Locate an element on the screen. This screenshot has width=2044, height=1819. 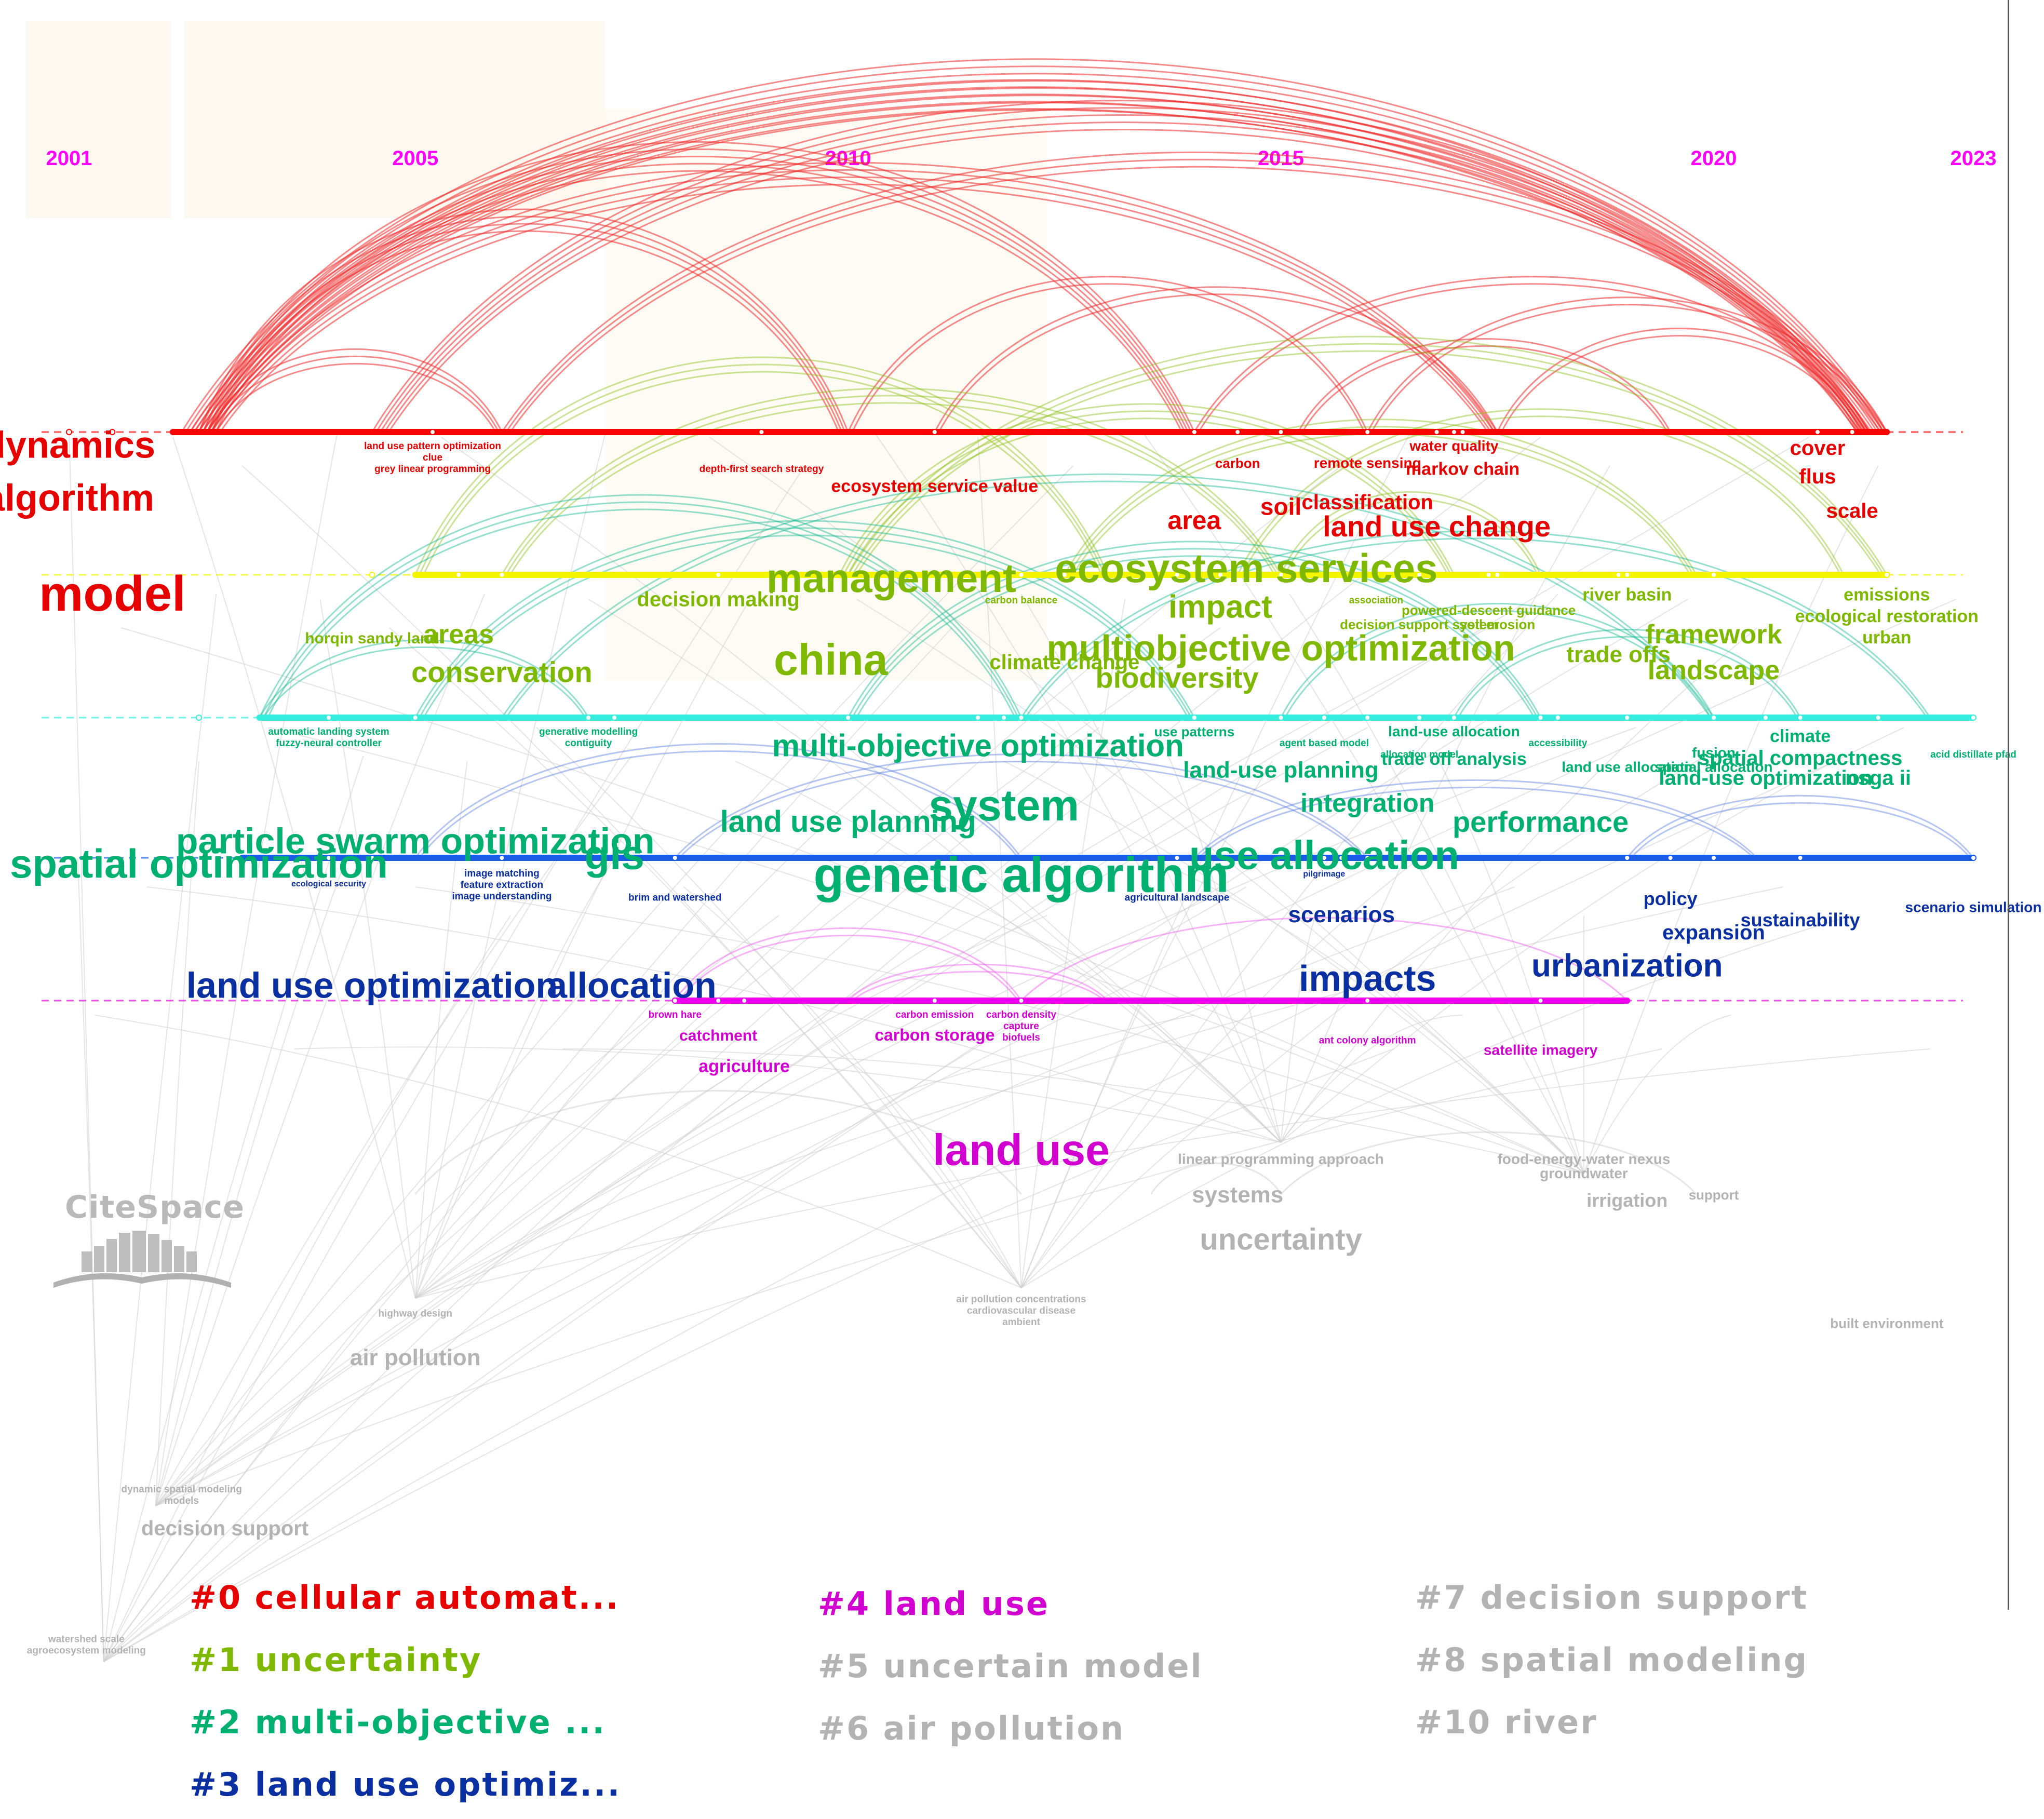
keyword-label: landscape is located at coordinates (1714, 670).